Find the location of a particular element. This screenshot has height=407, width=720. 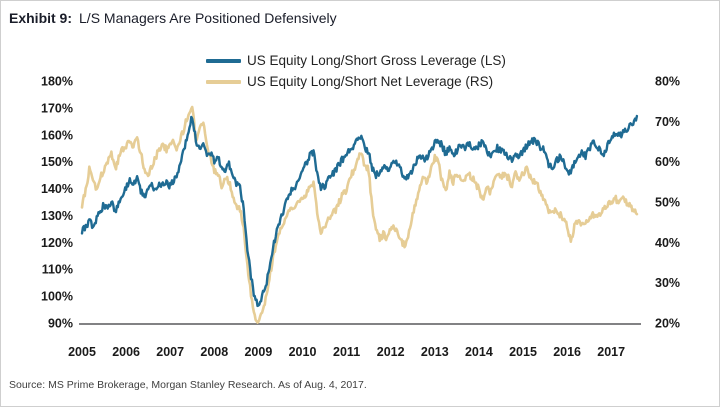

svg-text: 2012 is located at coordinates (391, 352).